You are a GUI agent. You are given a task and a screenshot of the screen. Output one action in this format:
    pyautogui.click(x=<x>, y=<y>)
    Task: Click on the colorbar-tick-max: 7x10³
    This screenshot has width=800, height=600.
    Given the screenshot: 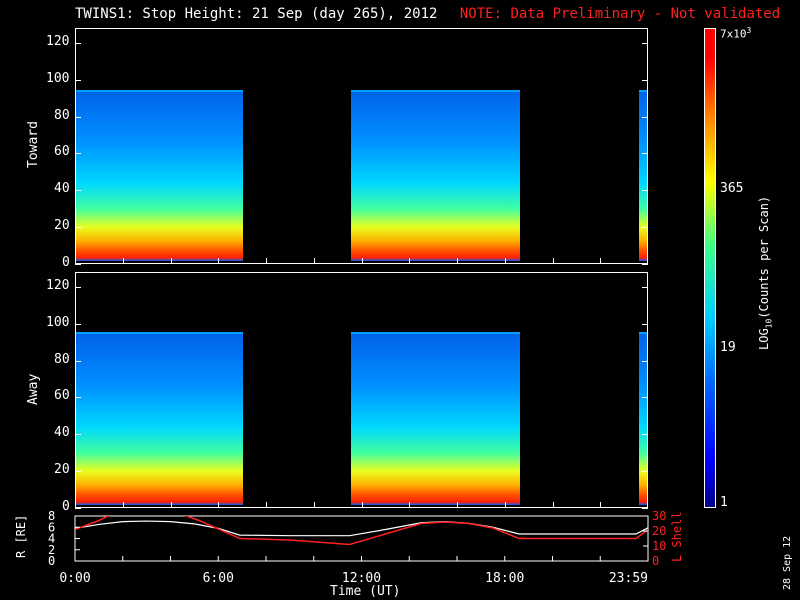 What is the action you would take?
    pyautogui.click(x=736, y=33)
    